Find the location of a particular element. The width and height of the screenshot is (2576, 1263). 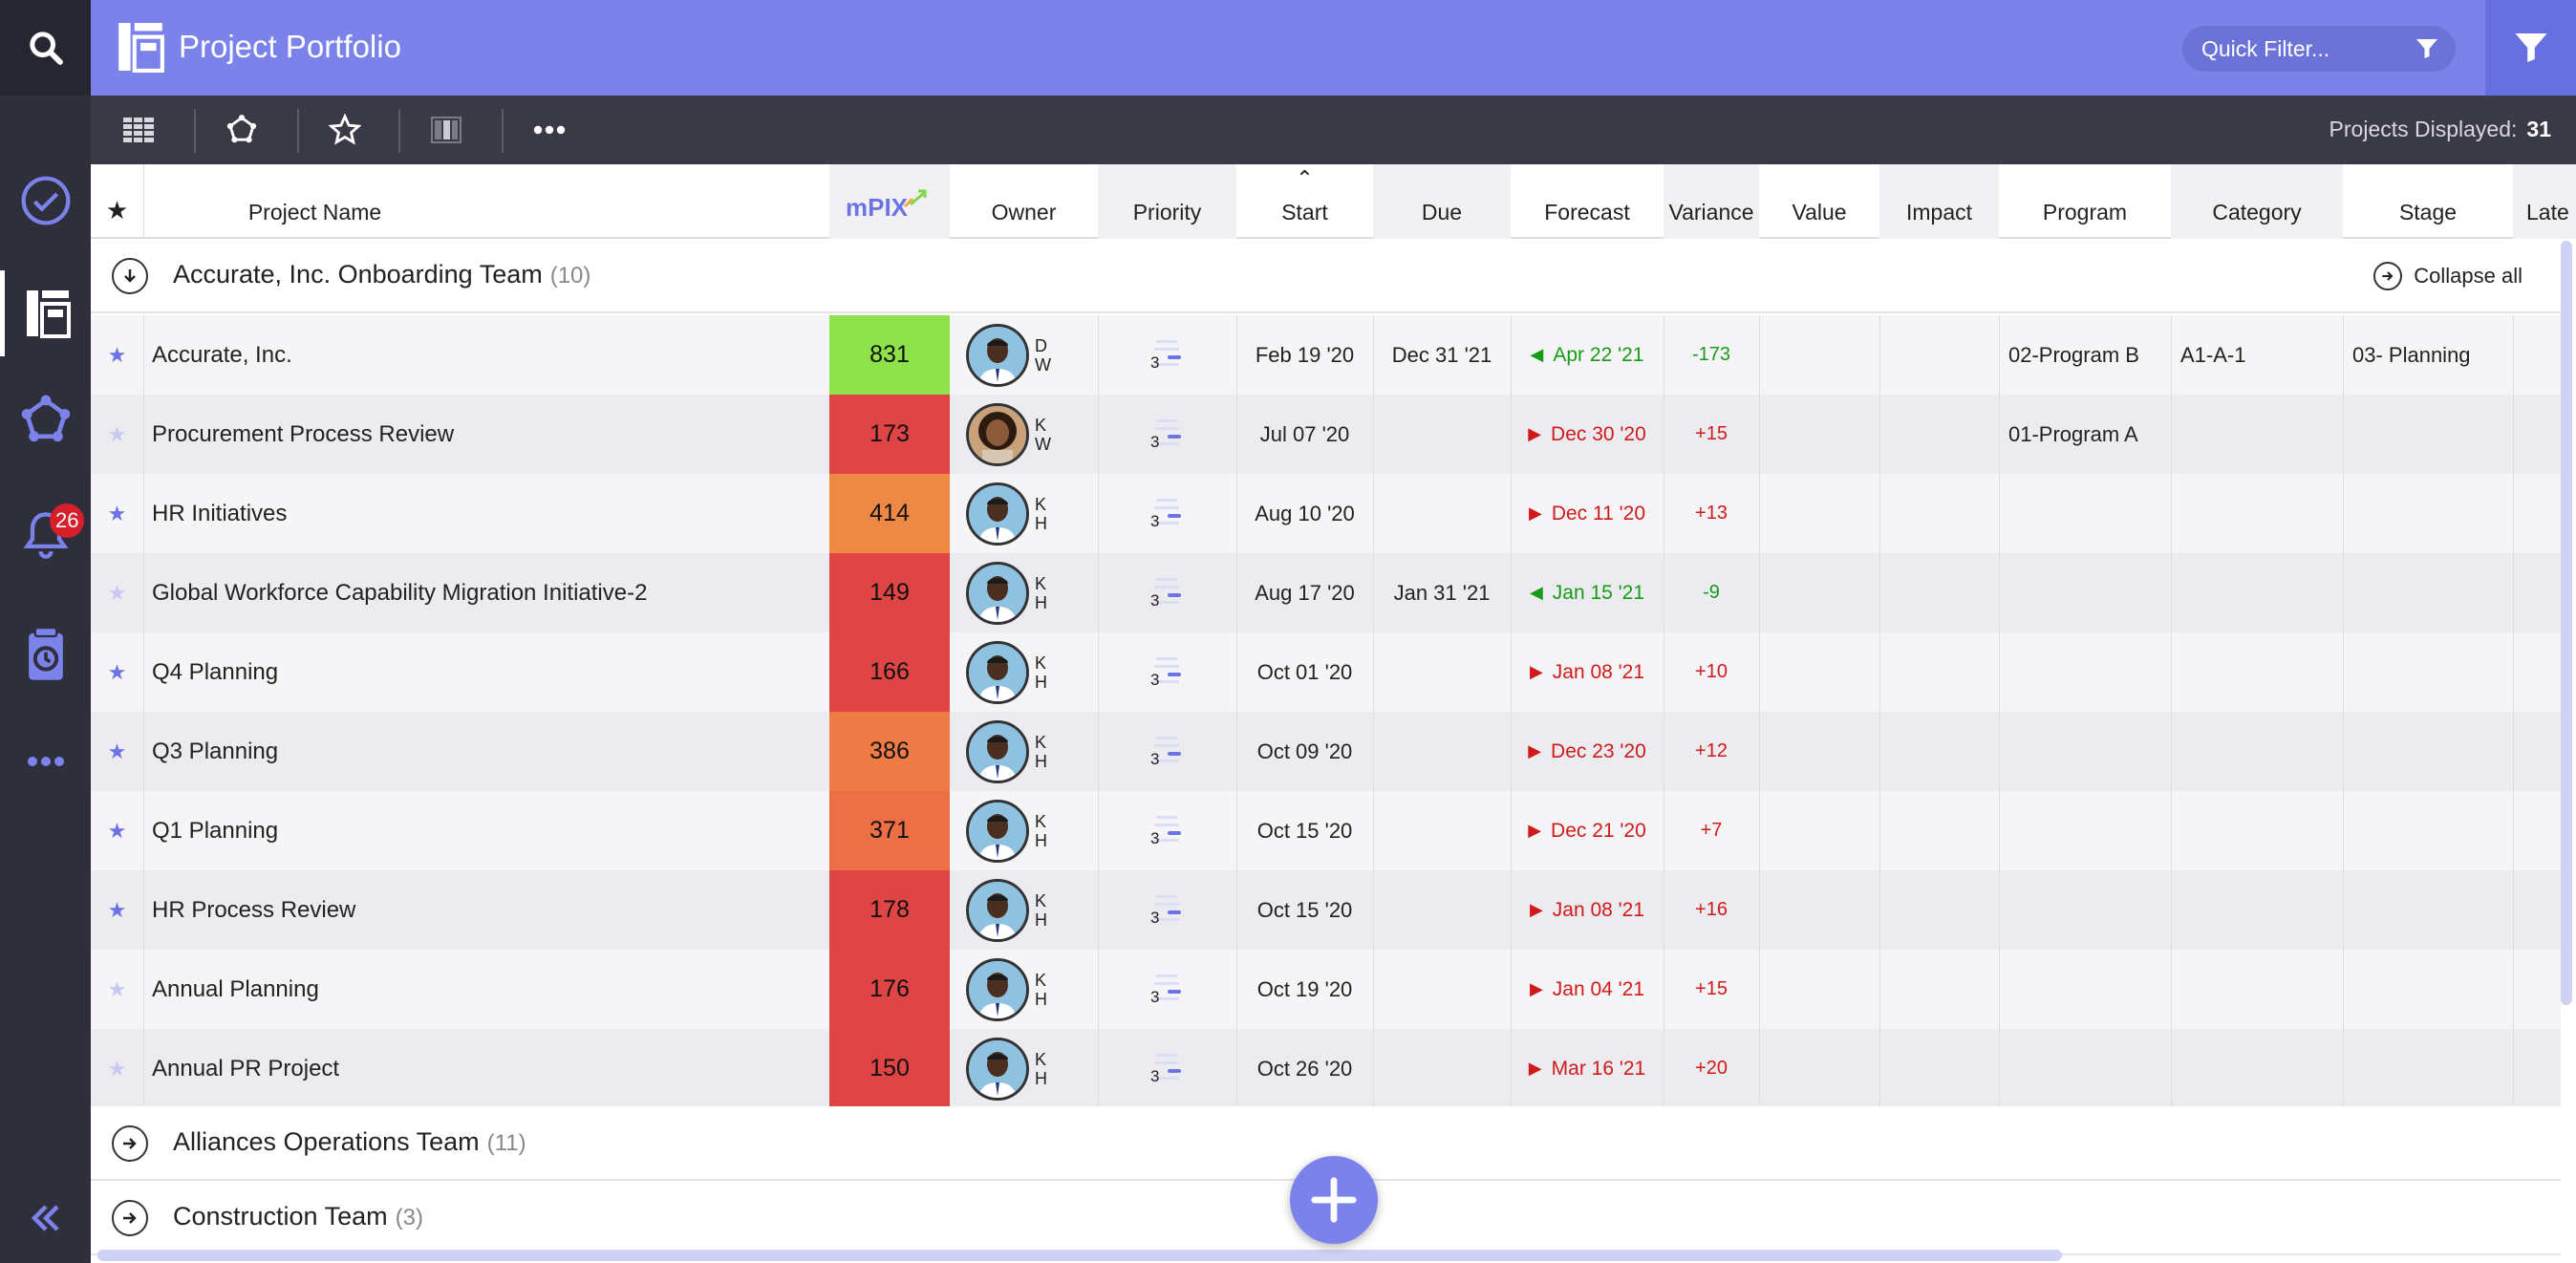

columns-button is located at coordinates (446, 130).